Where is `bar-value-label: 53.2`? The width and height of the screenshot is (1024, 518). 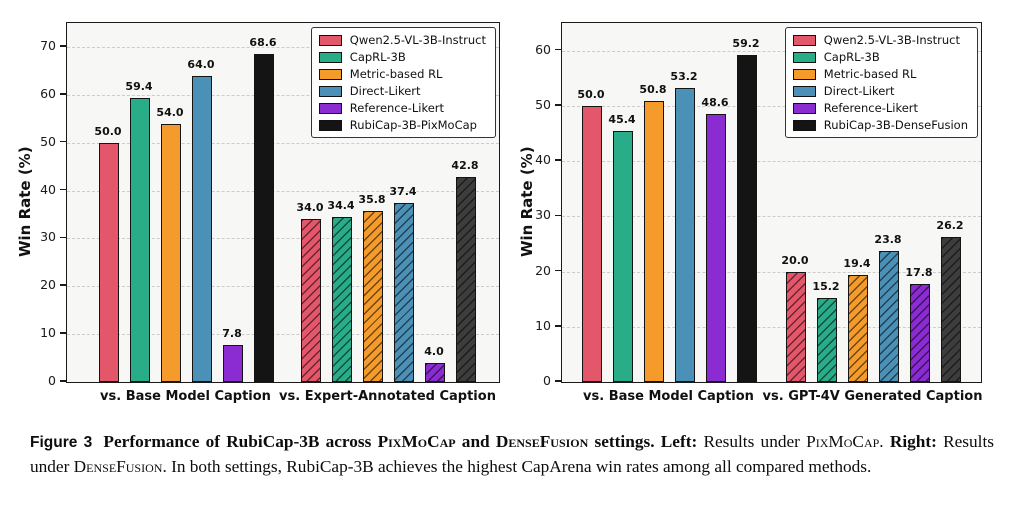
bar-value-label: 53.2 is located at coordinates (684, 77).